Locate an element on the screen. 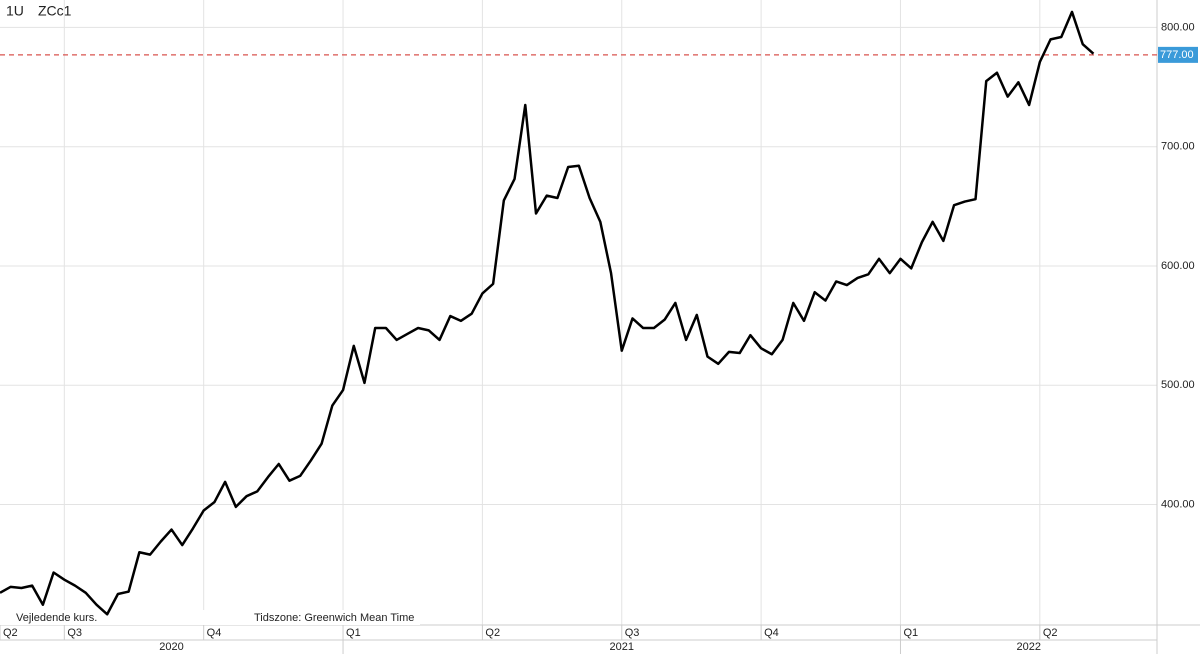 The image size is (1200, 659). year-label: 2022 is located at coordinates (1028, 647).